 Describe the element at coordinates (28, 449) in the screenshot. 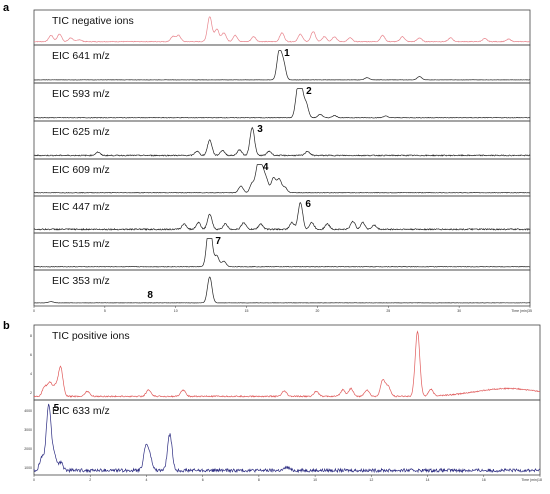

I see `y-tick-label: 2000` at that location.